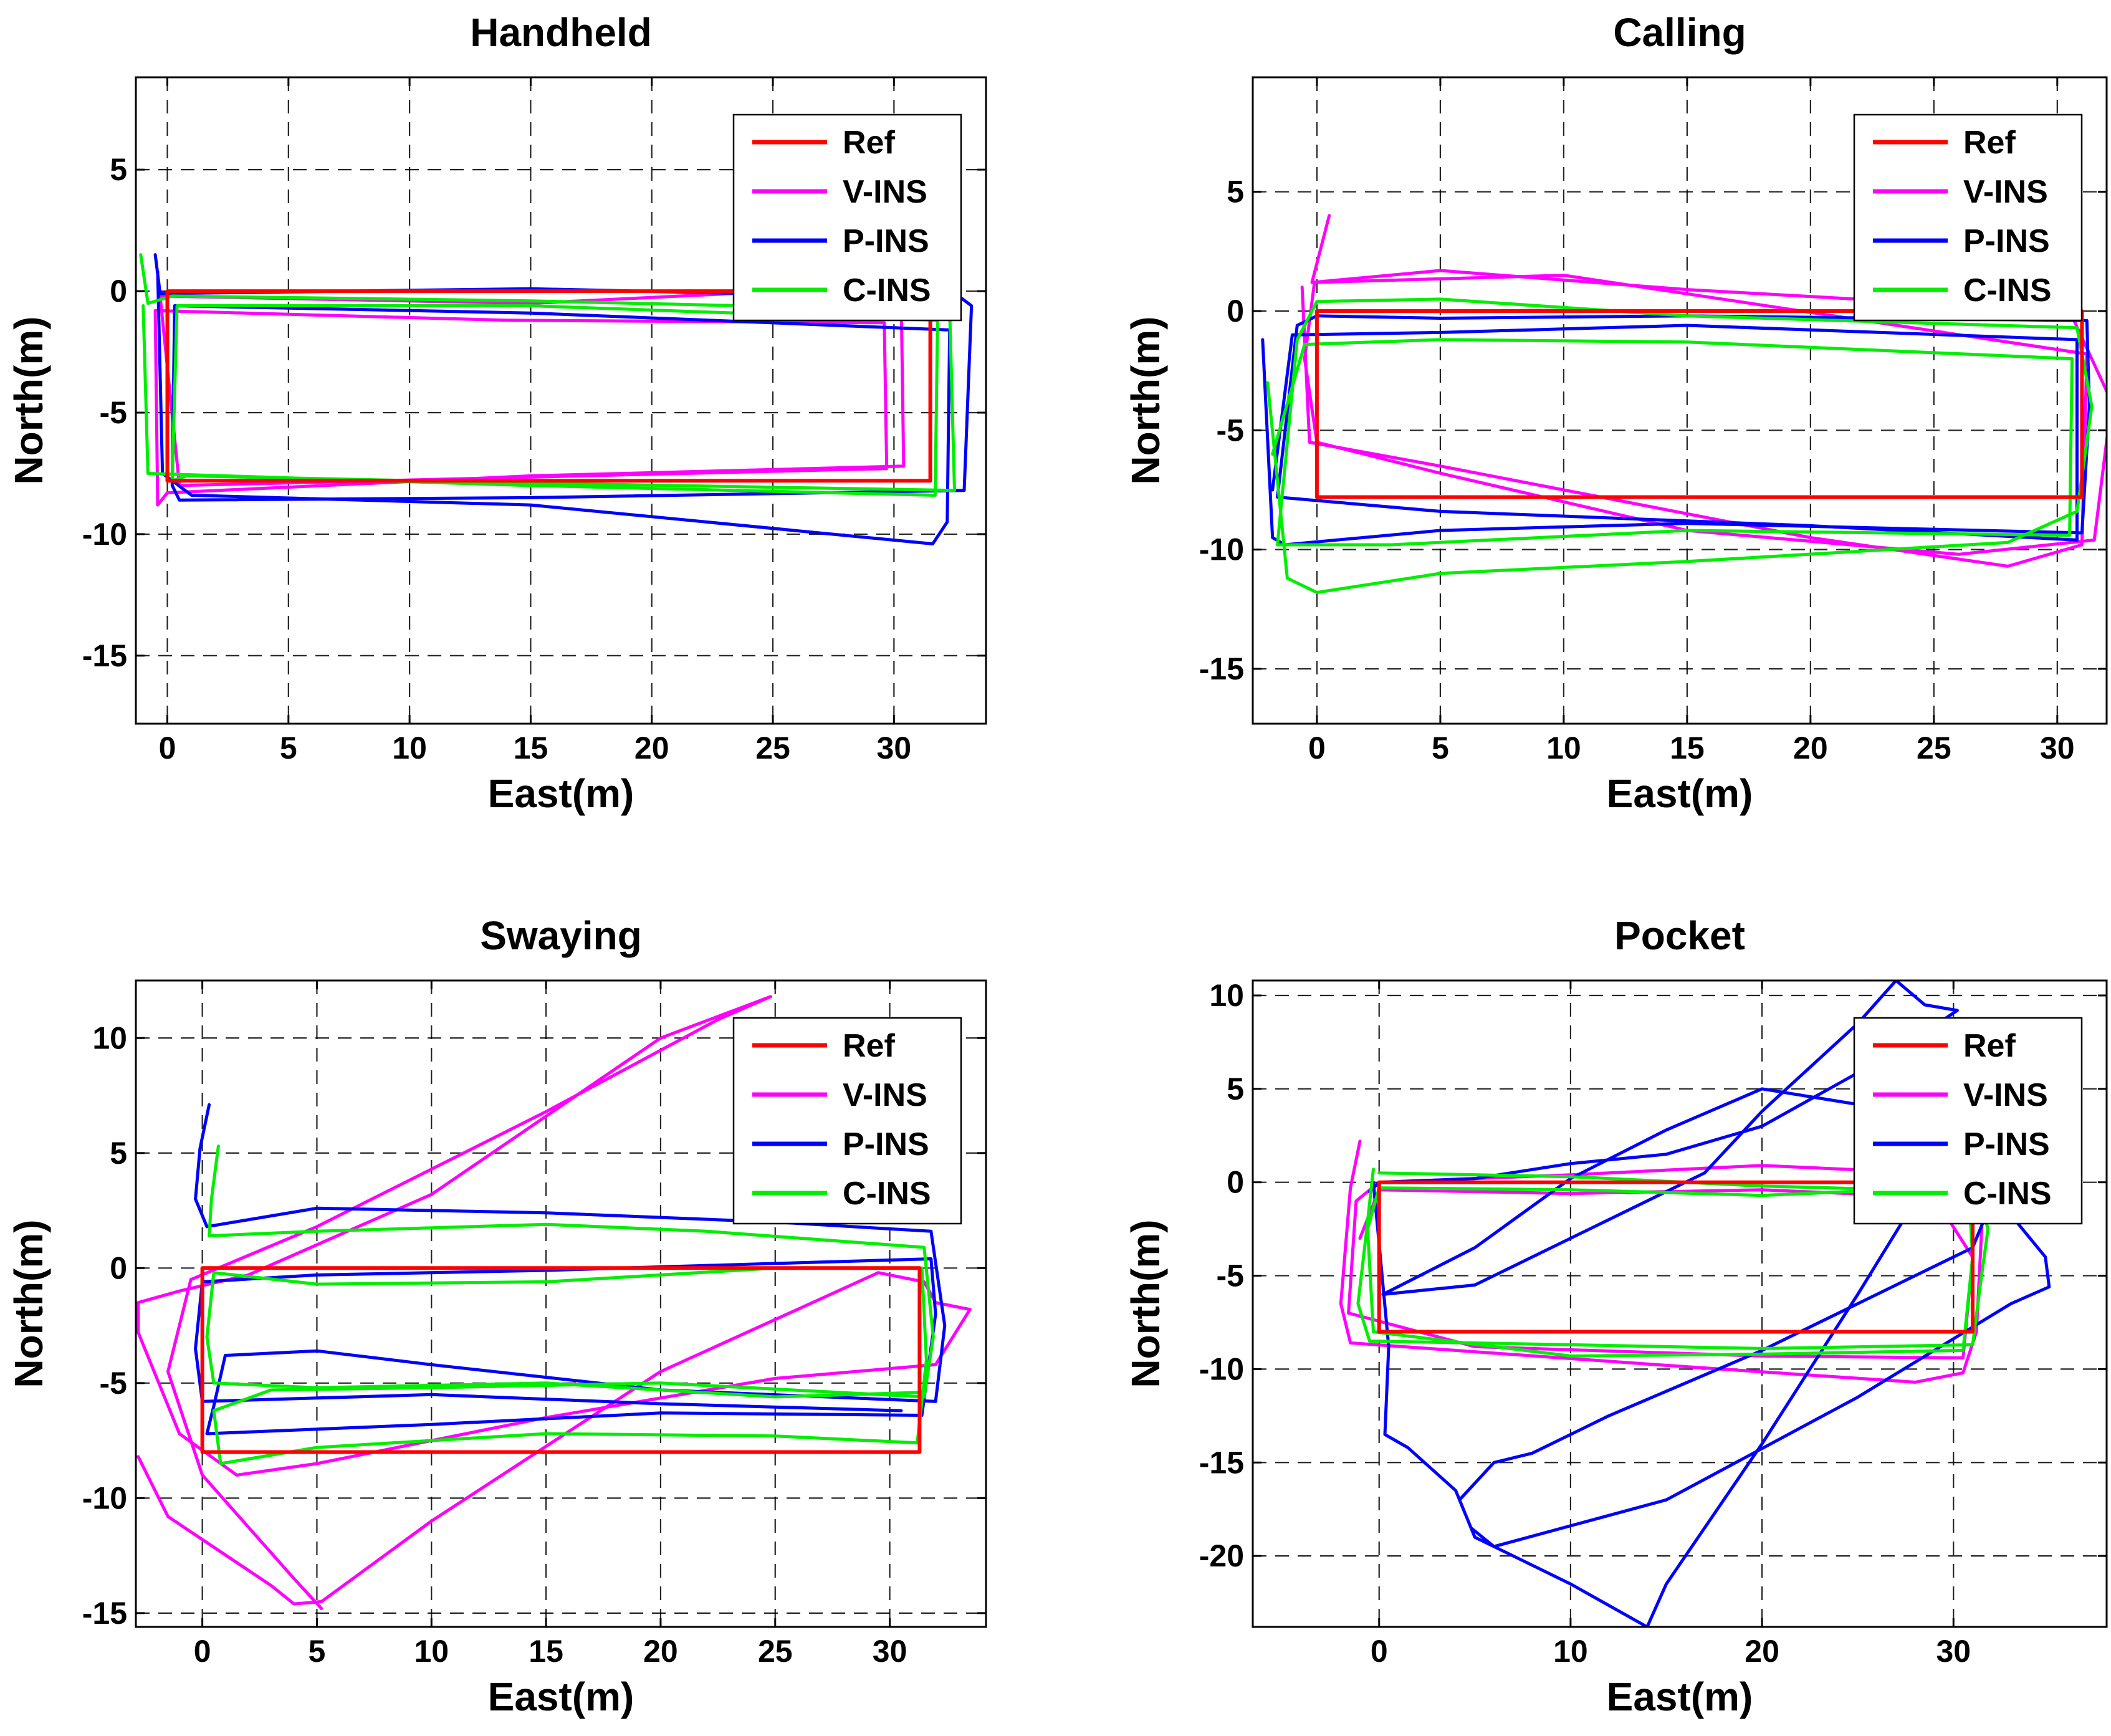 The image size is (2111, 1736). I want to click on chart-title: Swaying, so click(561, 935).